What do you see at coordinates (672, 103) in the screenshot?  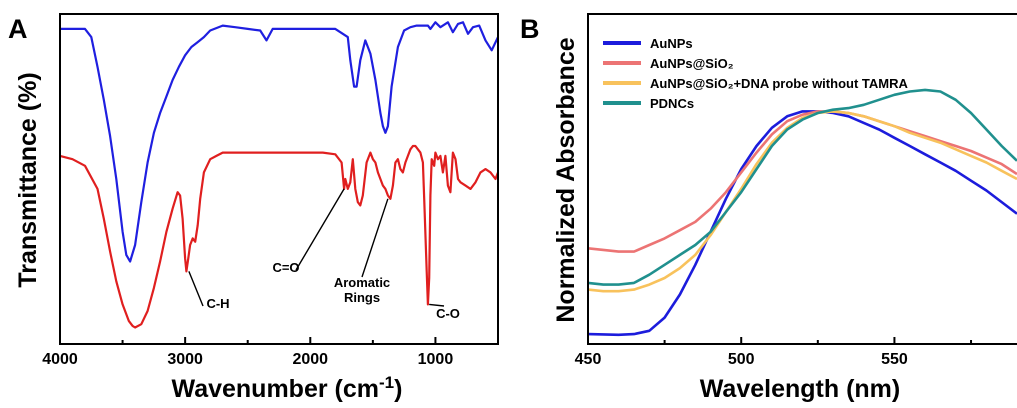 I see `panel-b-legend-label: PDNCs` at bounding box center [672, 103].